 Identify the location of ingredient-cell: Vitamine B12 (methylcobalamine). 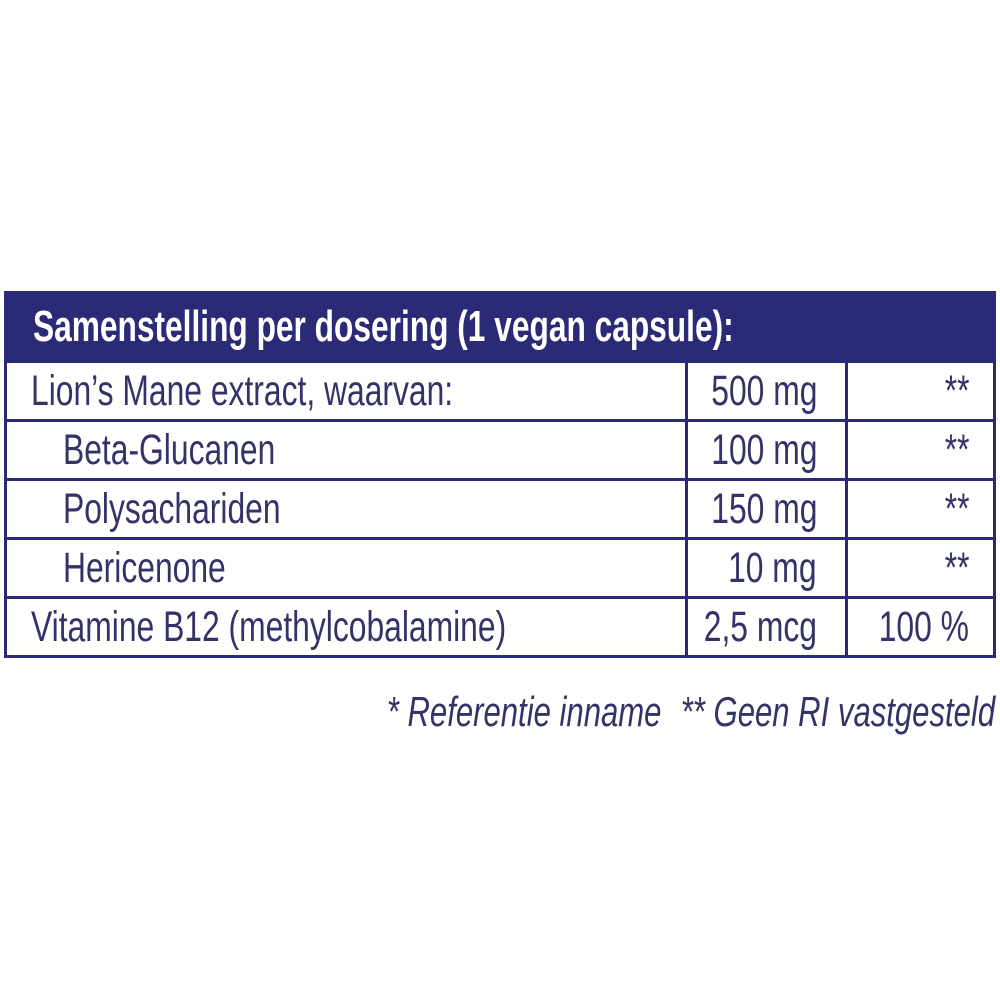
(346, 627).